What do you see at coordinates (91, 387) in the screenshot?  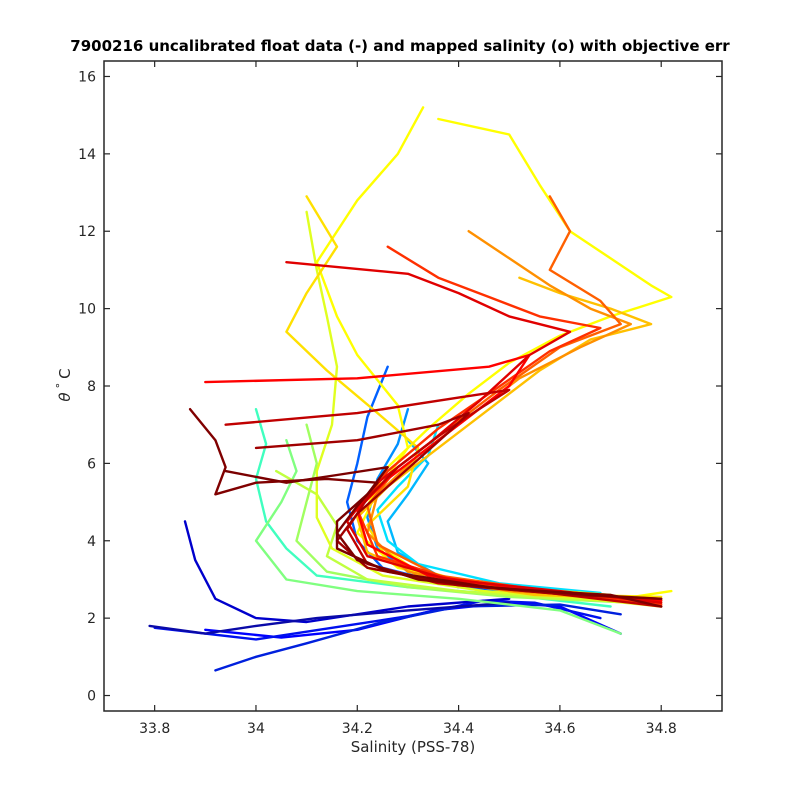 I see `y-tick-label: 8` at bounding box center [91, 387].